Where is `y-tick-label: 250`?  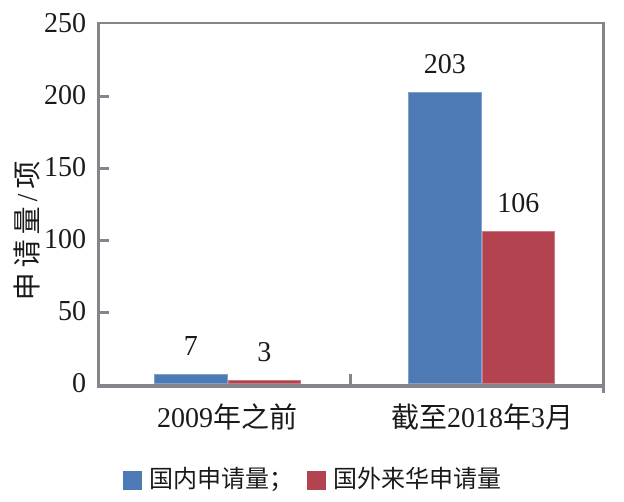
y-tick-label: 250 is located at coordinates (65, 23).